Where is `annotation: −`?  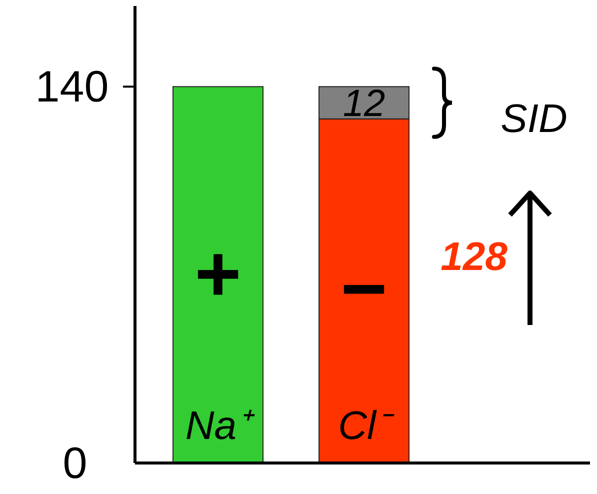
annotation: − is located at coordinates (364, 288).